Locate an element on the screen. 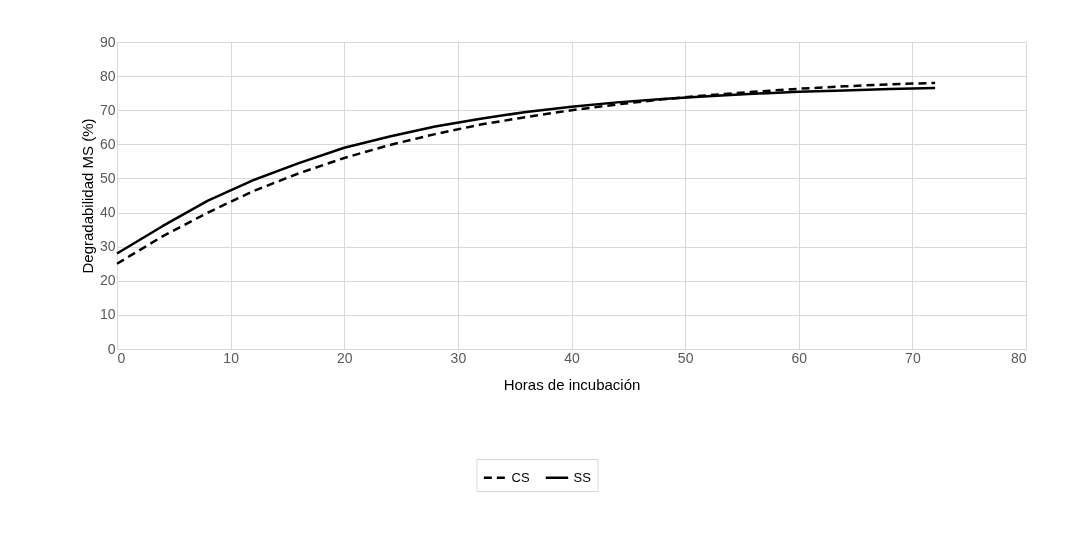 The width and height of the screenshot is (1080, 533). y-tick-label: 40 is located at coordinates (107, 212).